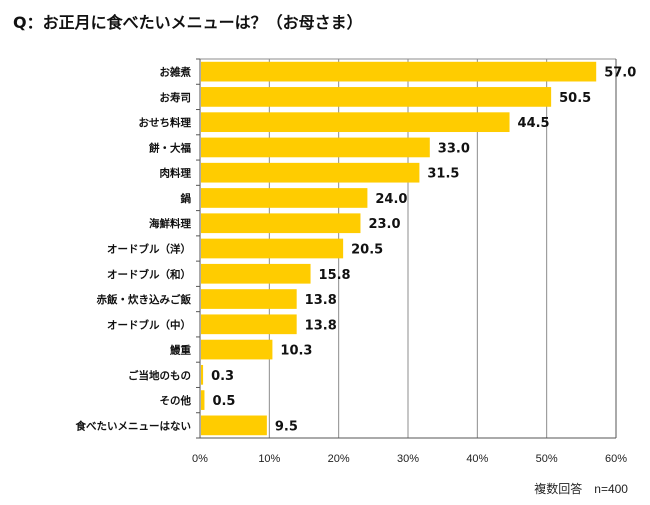  What do you see at coordinates (391, 199) in the screenshot?
I see `value-label: 24.0` at bounding box center [391, 199].